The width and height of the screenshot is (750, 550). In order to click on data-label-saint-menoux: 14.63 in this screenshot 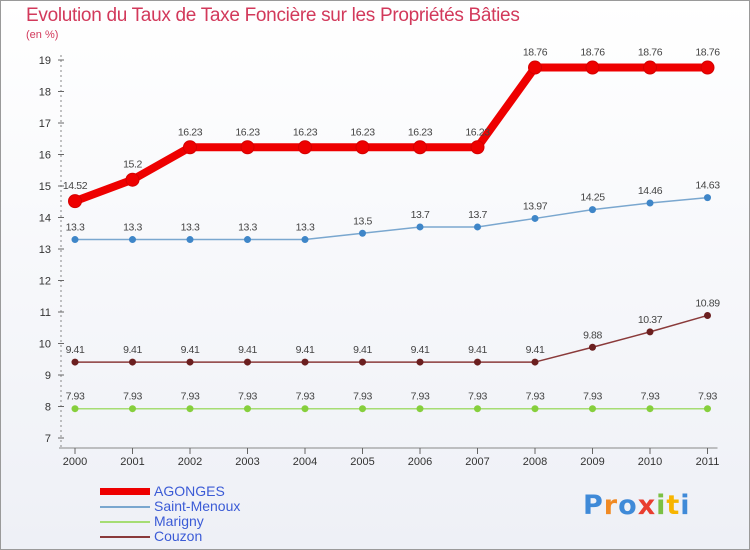, I will do `click(707, 186)`.